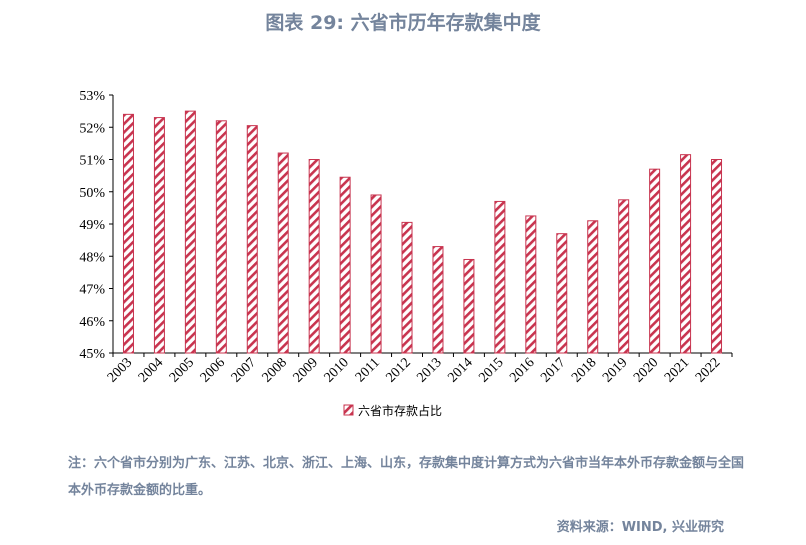  What do you see at coordinates (151, 370) in the screenshot?
I see `x-tick-label: 2004` at bounding box center [151, 370].